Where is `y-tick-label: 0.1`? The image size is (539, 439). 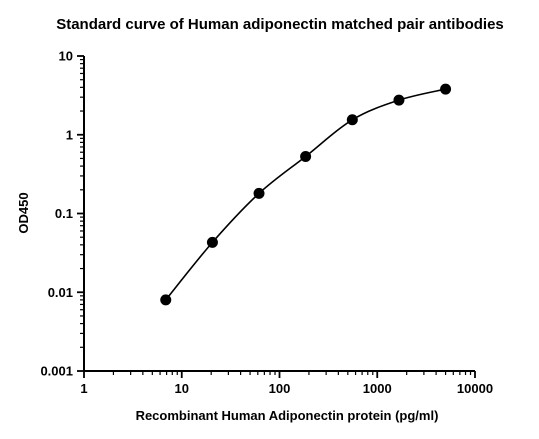
y-tick-label: 0.1 is located at coordinates (64, 213).